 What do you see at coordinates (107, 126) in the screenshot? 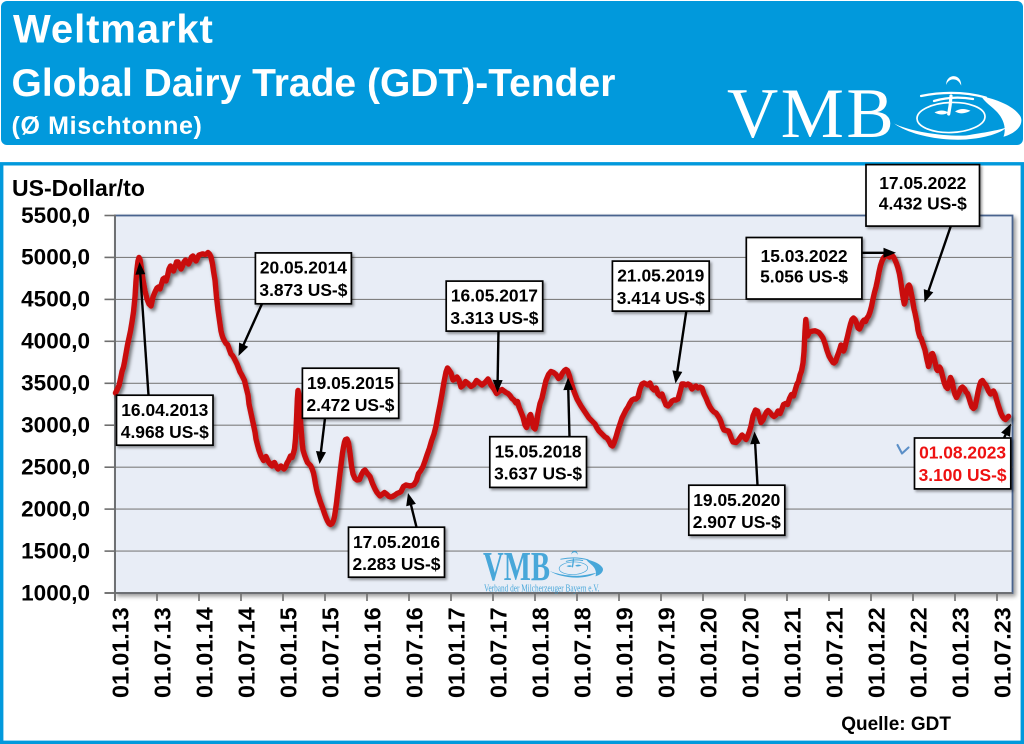
I see `svg-text: (Ø Mischtonne)` at bounding box center [107, 126].